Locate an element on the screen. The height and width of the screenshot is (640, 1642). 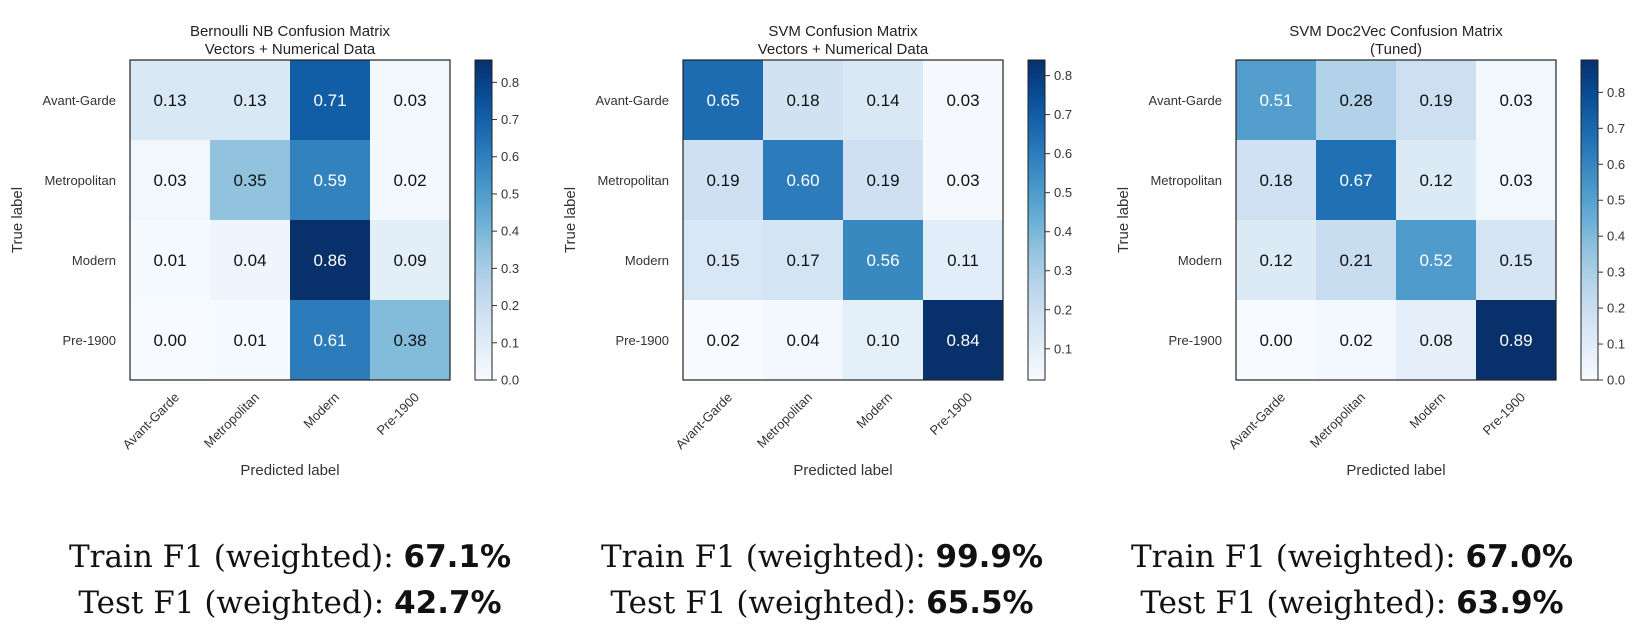
cell-value-label: 0.56 is located at coordinates (882, 260).